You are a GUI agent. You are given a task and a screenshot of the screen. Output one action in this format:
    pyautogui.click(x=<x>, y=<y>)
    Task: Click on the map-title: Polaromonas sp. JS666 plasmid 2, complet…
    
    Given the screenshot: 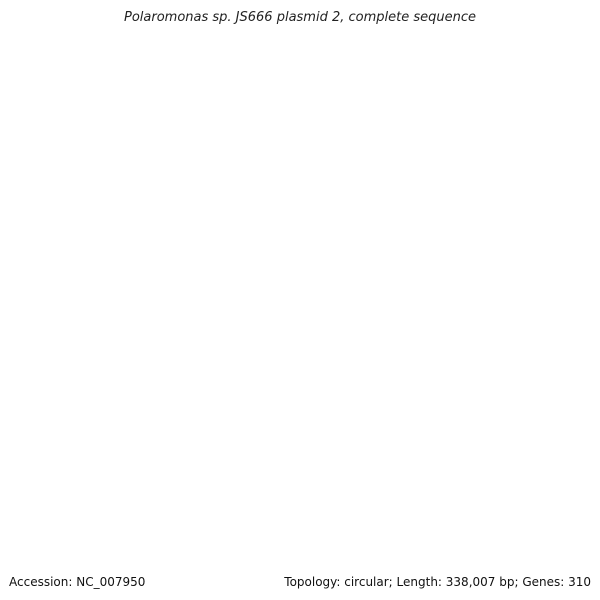 What is the action you would take?
    pyautogui.click(x=299, y=17)
    